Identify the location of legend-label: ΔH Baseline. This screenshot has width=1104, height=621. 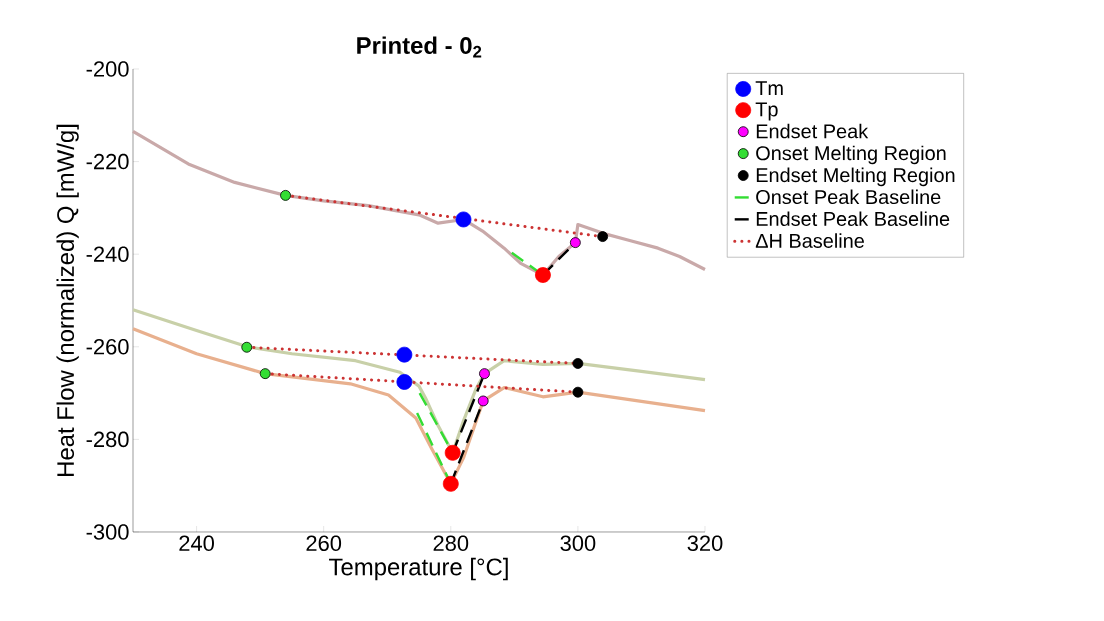
(809, 240).